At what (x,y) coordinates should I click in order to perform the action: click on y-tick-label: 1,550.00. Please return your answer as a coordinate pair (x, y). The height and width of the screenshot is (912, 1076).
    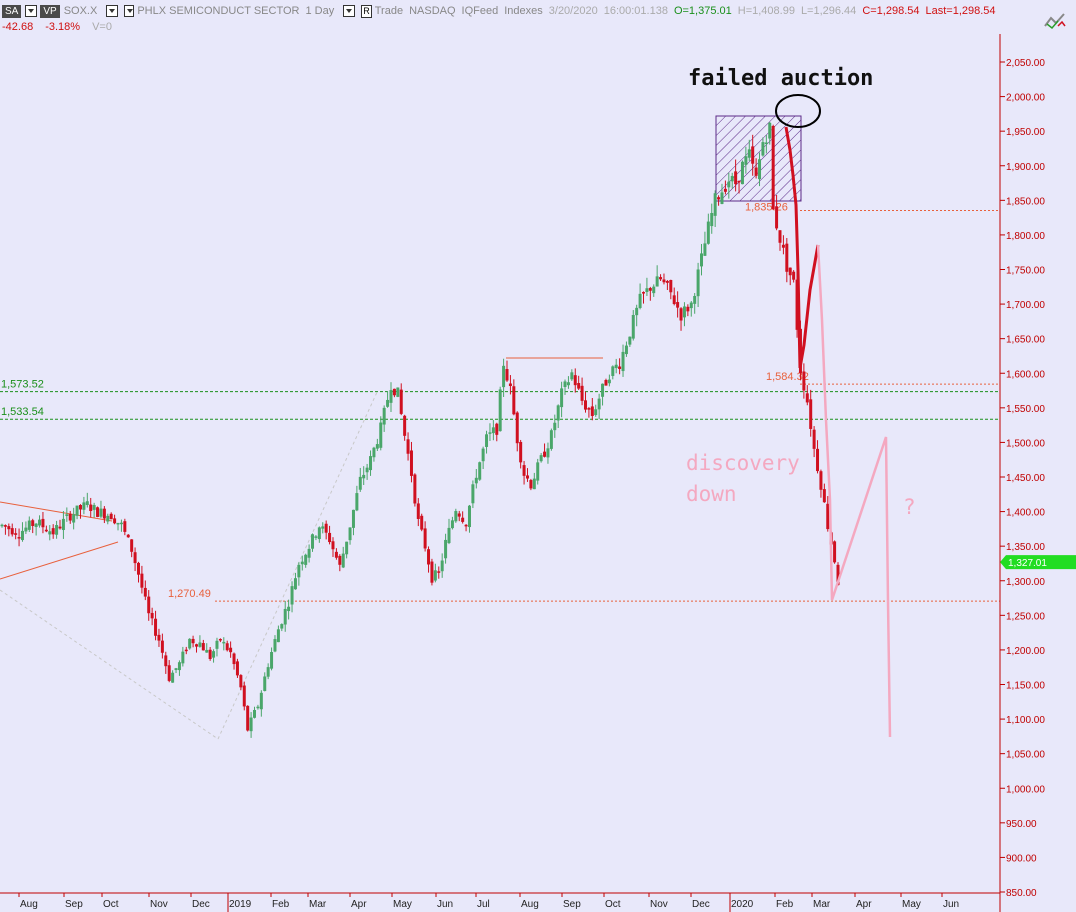
    Looking at the image, I should click on (1025, 409).